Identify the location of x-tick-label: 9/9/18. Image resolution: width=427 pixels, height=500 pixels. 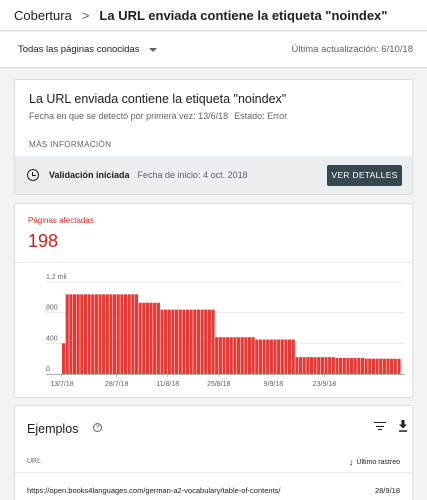
(274, 384).